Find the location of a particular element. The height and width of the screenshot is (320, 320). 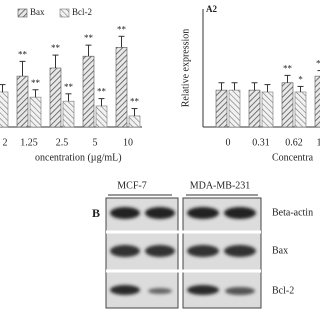

row-label: Bax is located at coordinates (280, 250).